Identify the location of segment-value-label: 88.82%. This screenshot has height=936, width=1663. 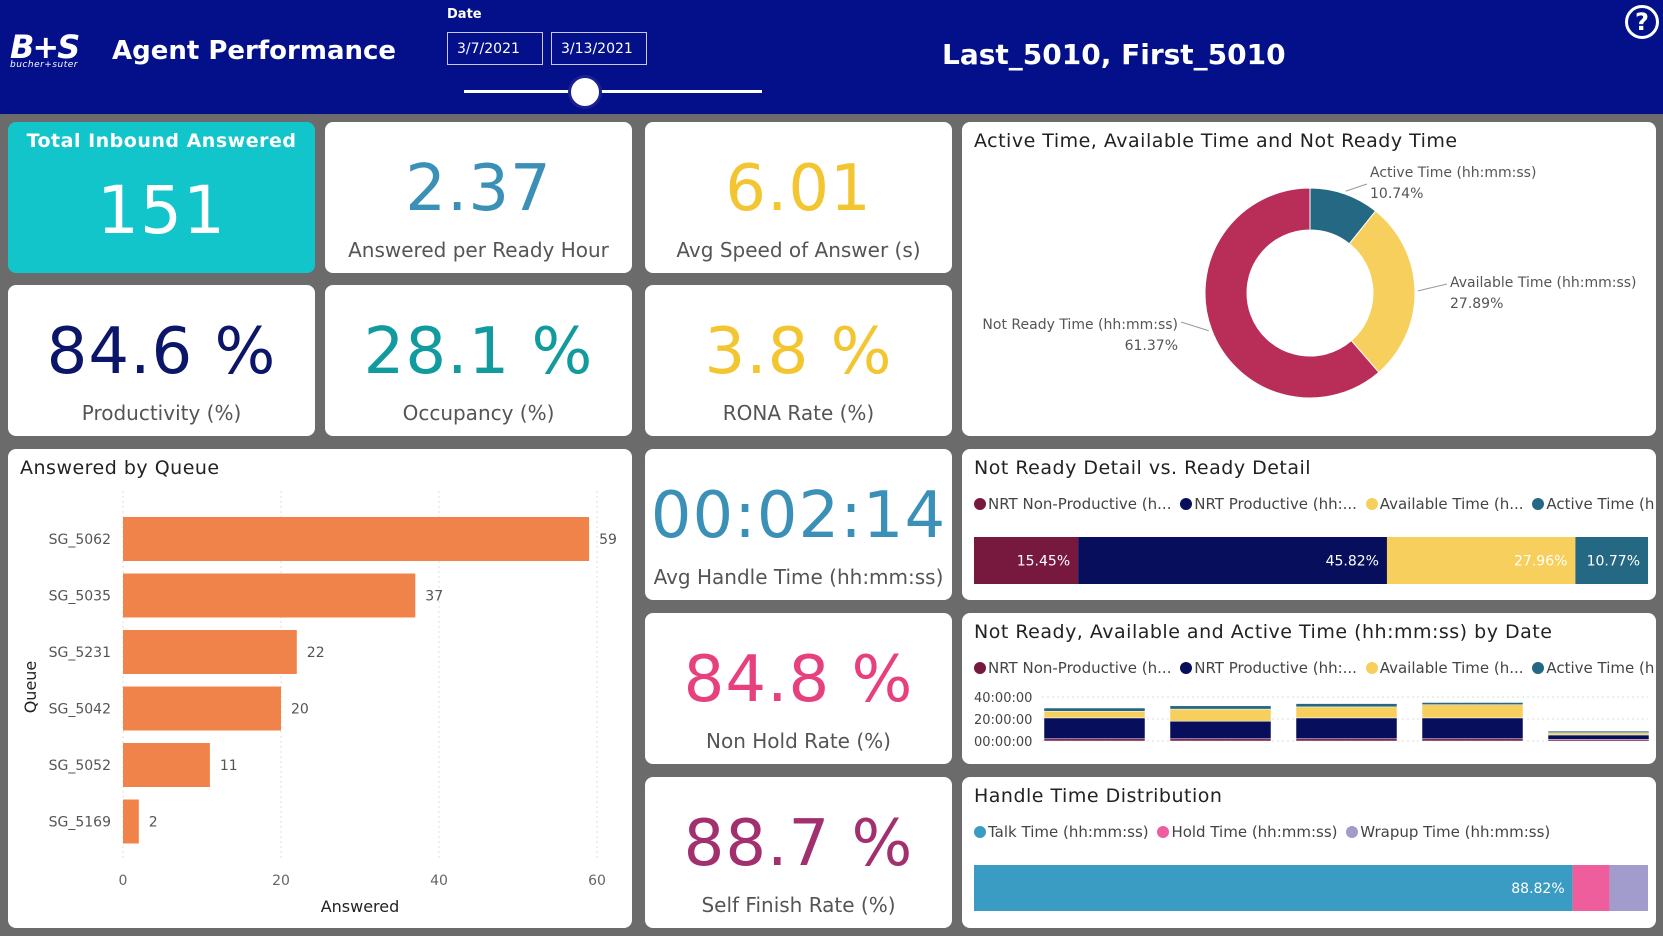
(1537, 889).